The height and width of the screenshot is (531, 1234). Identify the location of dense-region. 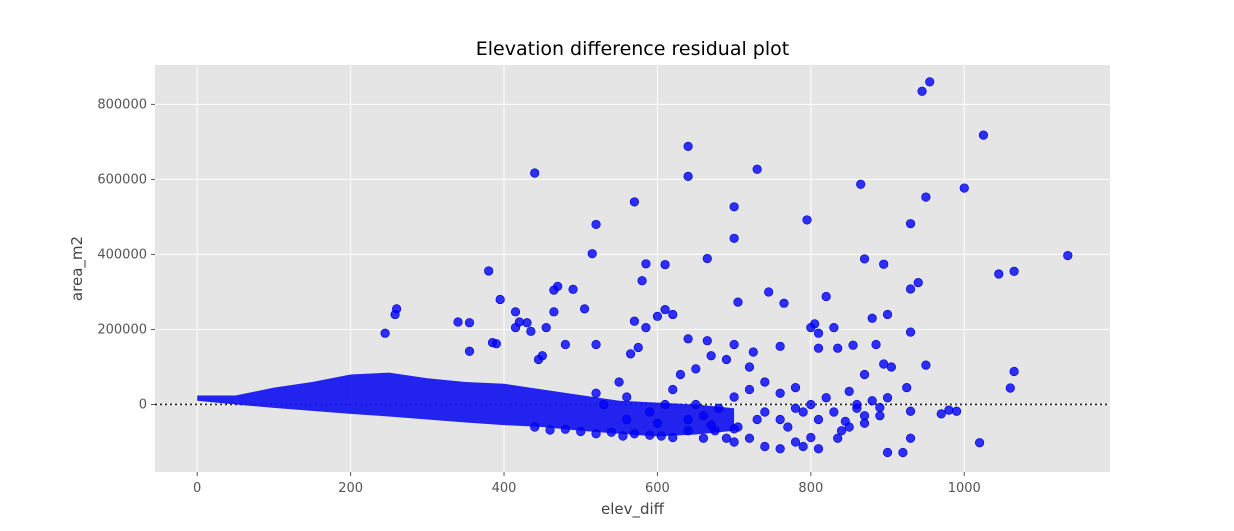
(466, 404).